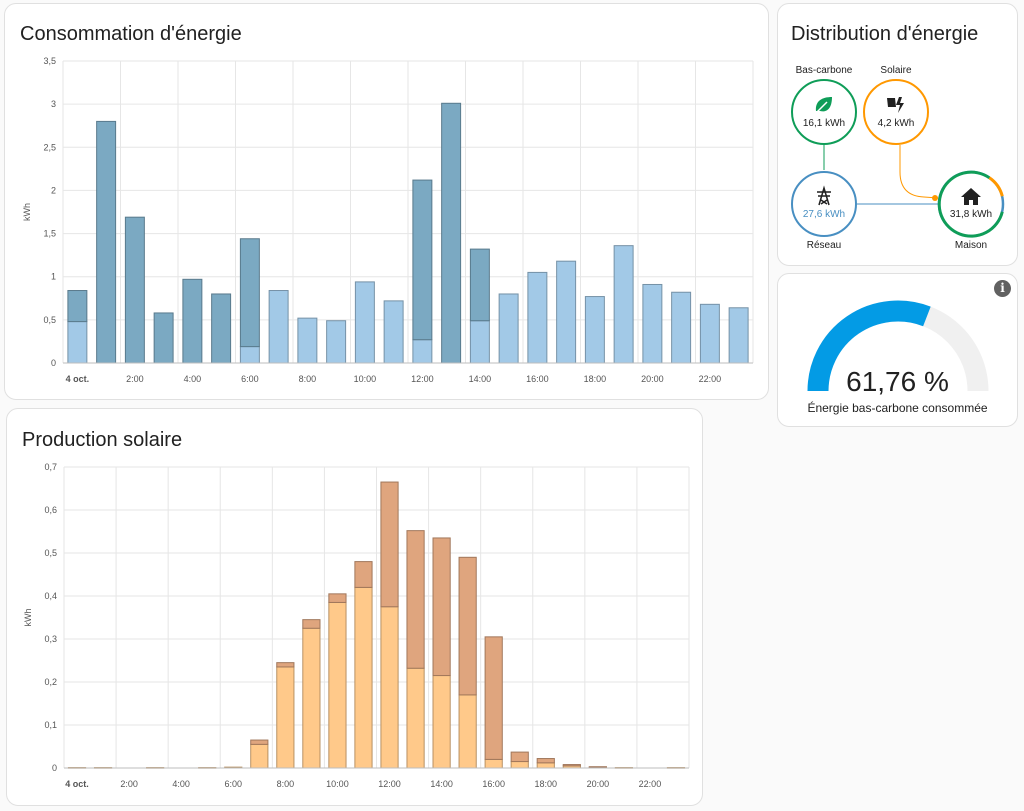 The image size is (1024, 811). I want to click on solar-flow-dot, so click(935, 198).